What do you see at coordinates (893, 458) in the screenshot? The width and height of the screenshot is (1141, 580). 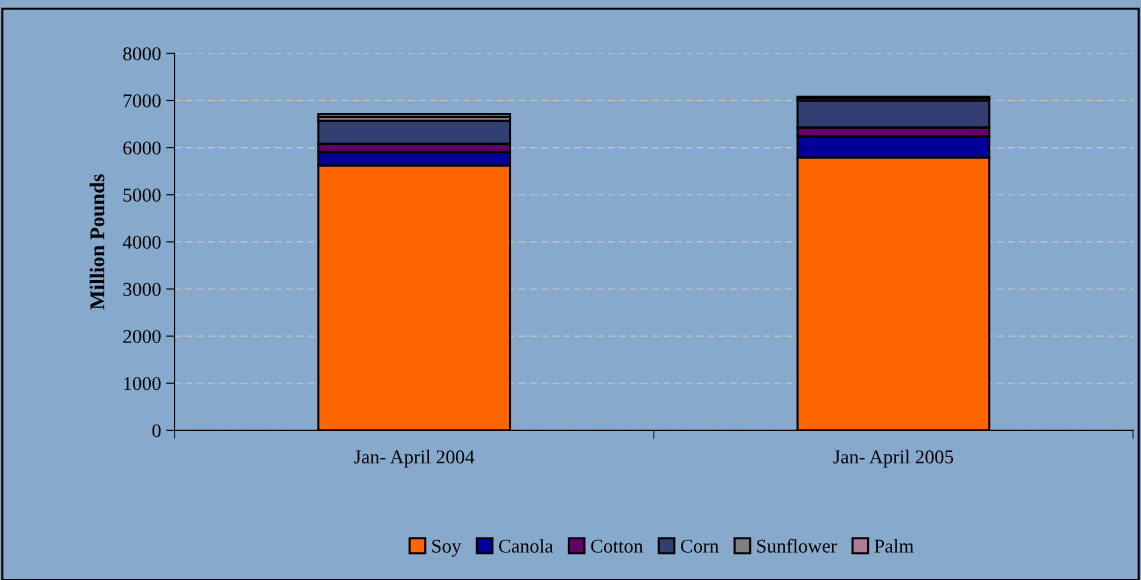 I see `x-tick-label: Jan- April 2005` at bounding box center [893, 458].